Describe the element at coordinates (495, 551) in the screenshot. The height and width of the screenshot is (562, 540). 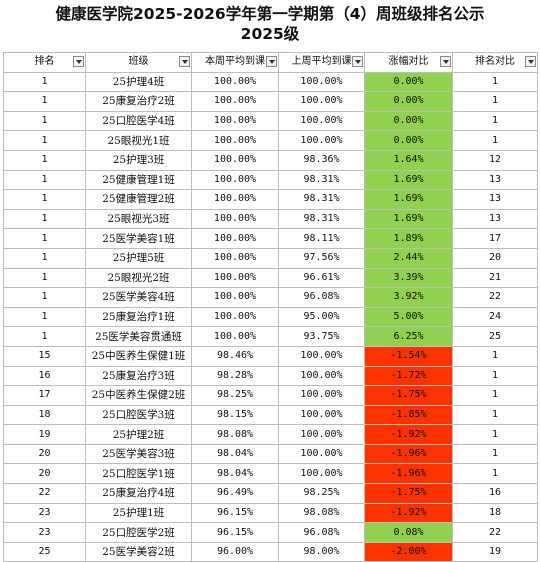
I see `rank-compare-cell: 19` at that location.